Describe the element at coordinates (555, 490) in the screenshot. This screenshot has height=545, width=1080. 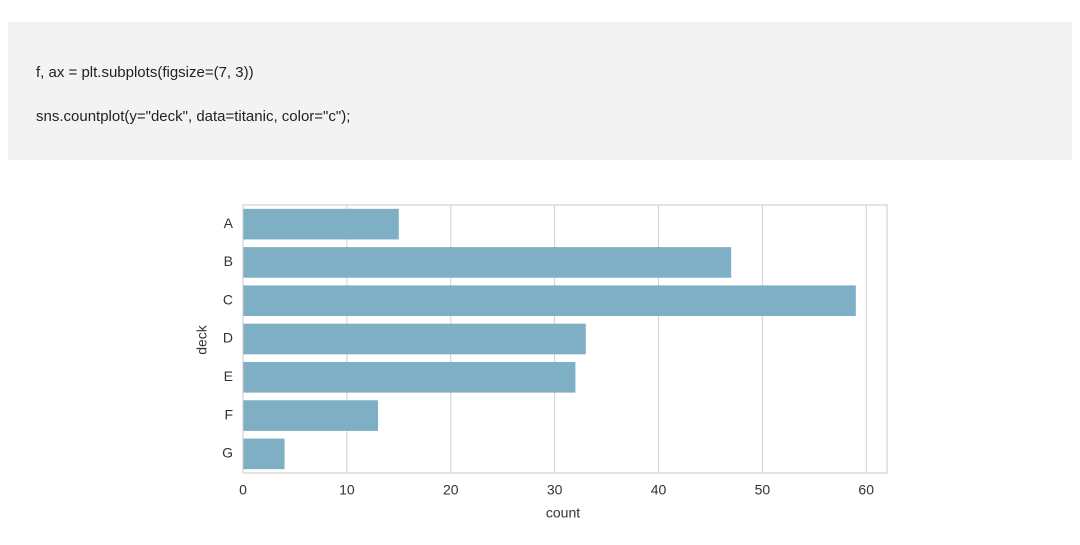
I see `x-tick-label: 30` at that location.